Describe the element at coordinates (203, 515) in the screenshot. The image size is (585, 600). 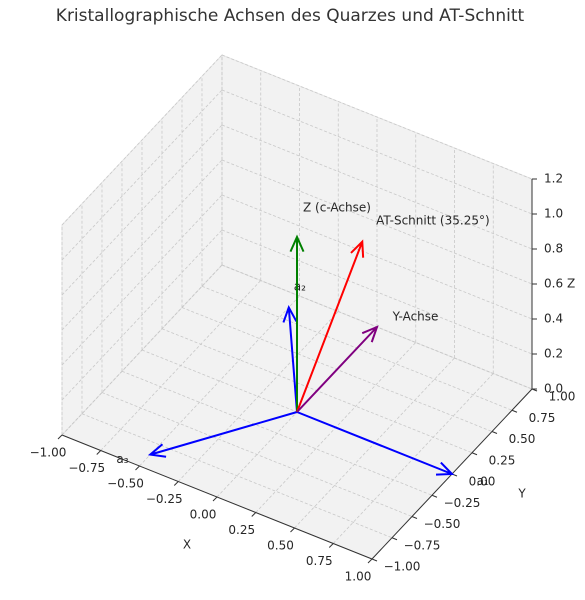
I see `x-tick-label: 0.00` at that location.